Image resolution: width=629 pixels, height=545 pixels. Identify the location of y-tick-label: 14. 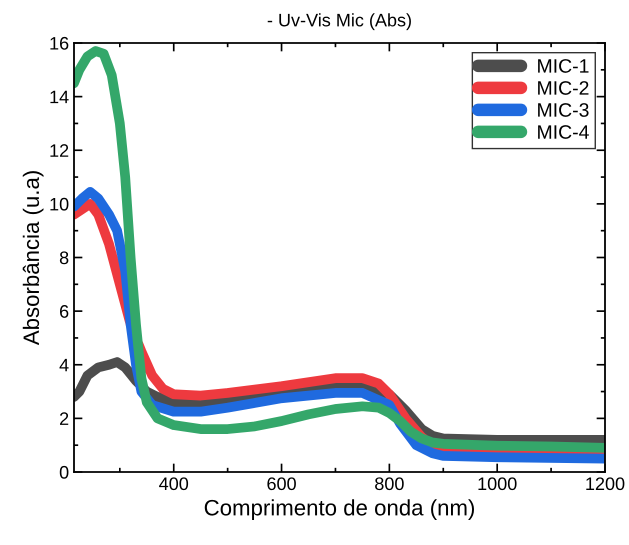
(59, 97).